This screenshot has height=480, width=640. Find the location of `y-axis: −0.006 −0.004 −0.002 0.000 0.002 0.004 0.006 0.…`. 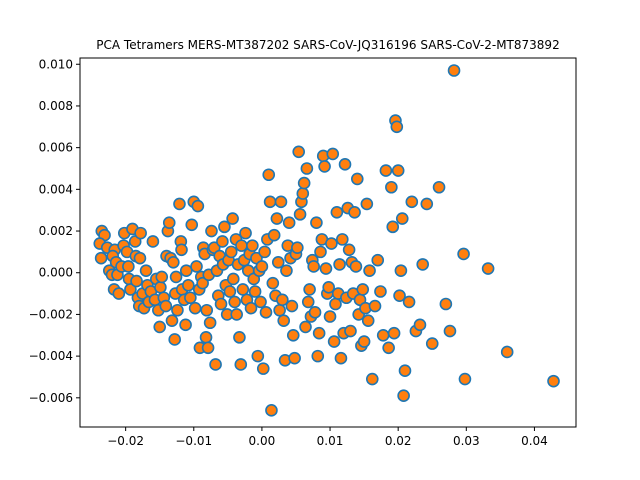

y-axis: −0.006 −0.004 −0.002 0.000 0.002 0.004 0.006 0.… is located at coordinates (54, 231).